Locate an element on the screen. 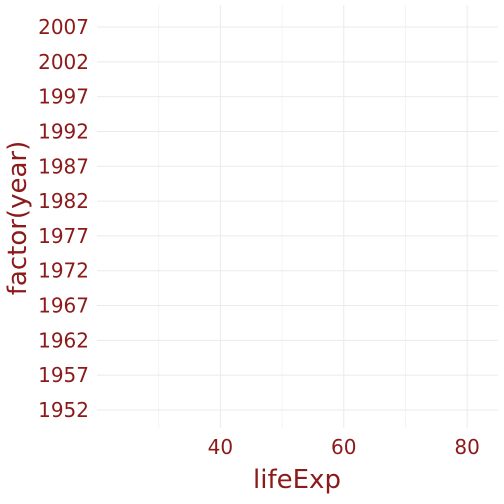 This screenshot has width=504, height=504. y-tick-label: 1977 is located at coordinates (63, 236).